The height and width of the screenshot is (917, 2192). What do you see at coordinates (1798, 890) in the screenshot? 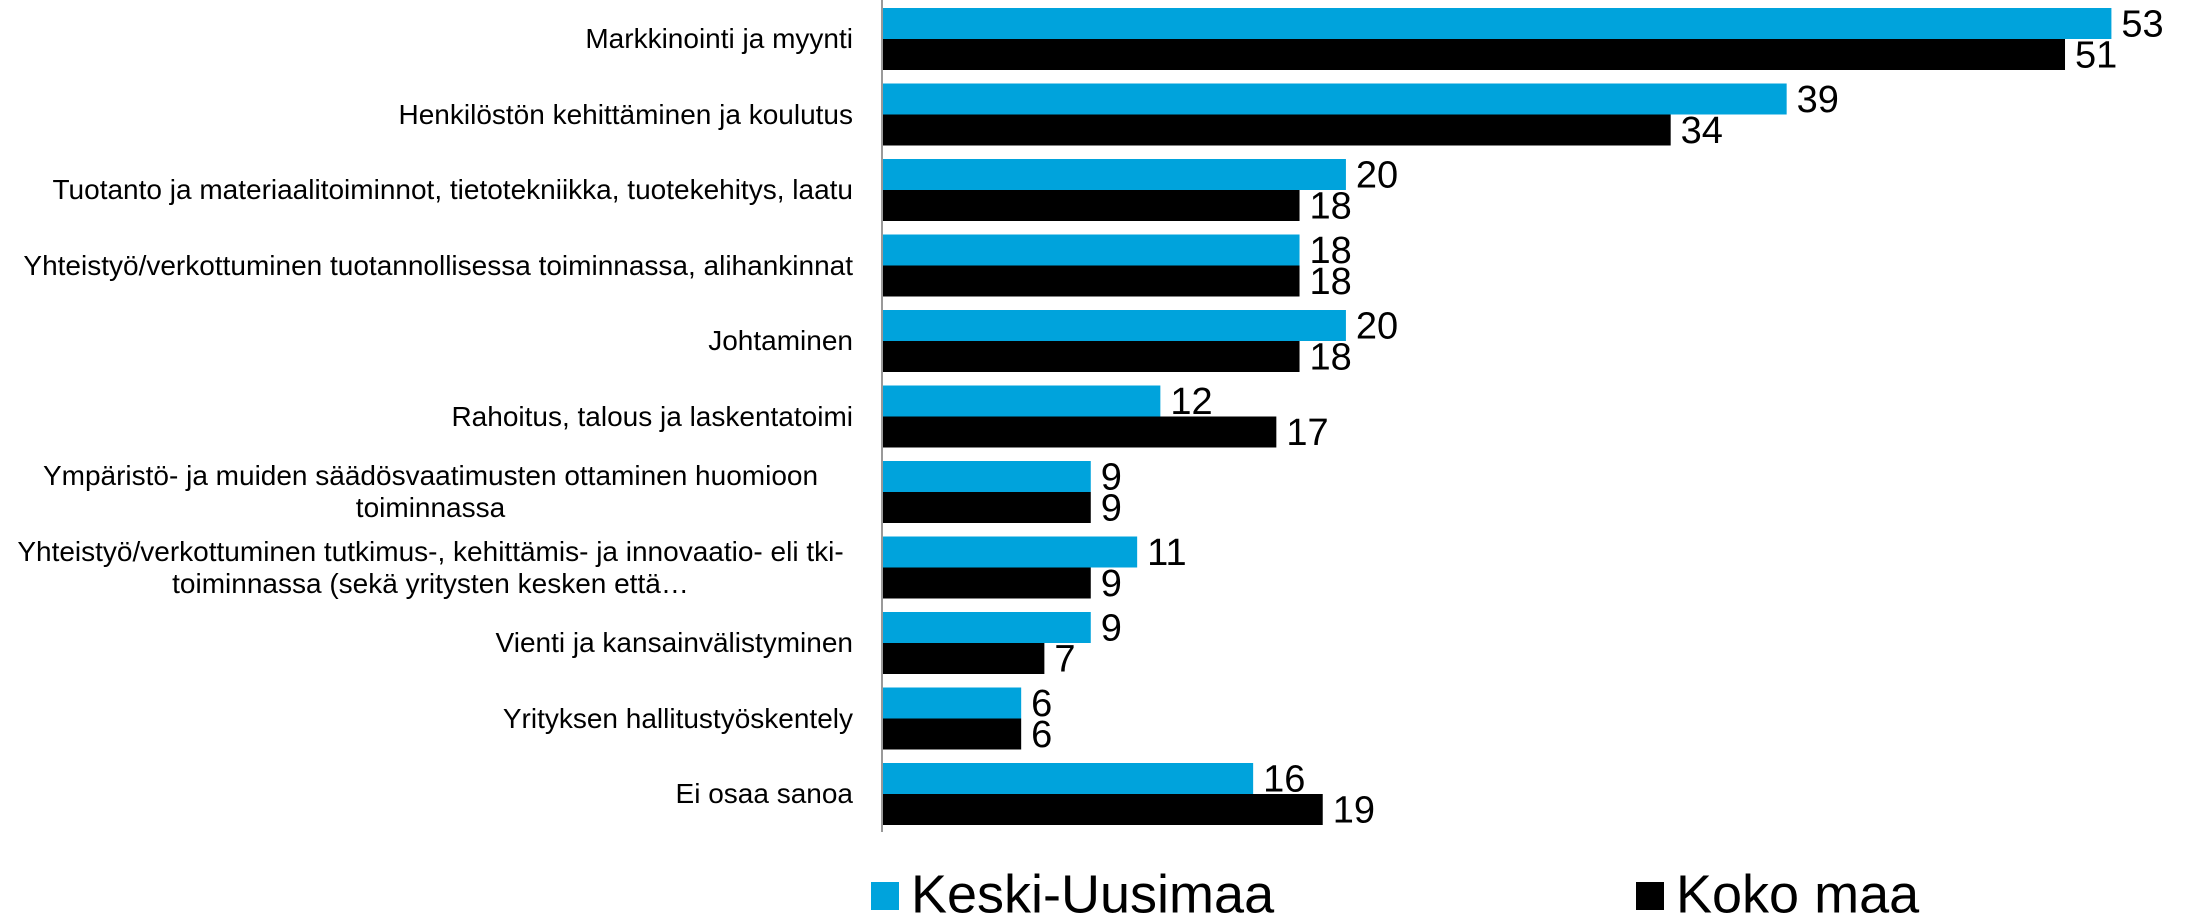
I see `legend-label: Koko maa` at bounding box center [1798, 890].